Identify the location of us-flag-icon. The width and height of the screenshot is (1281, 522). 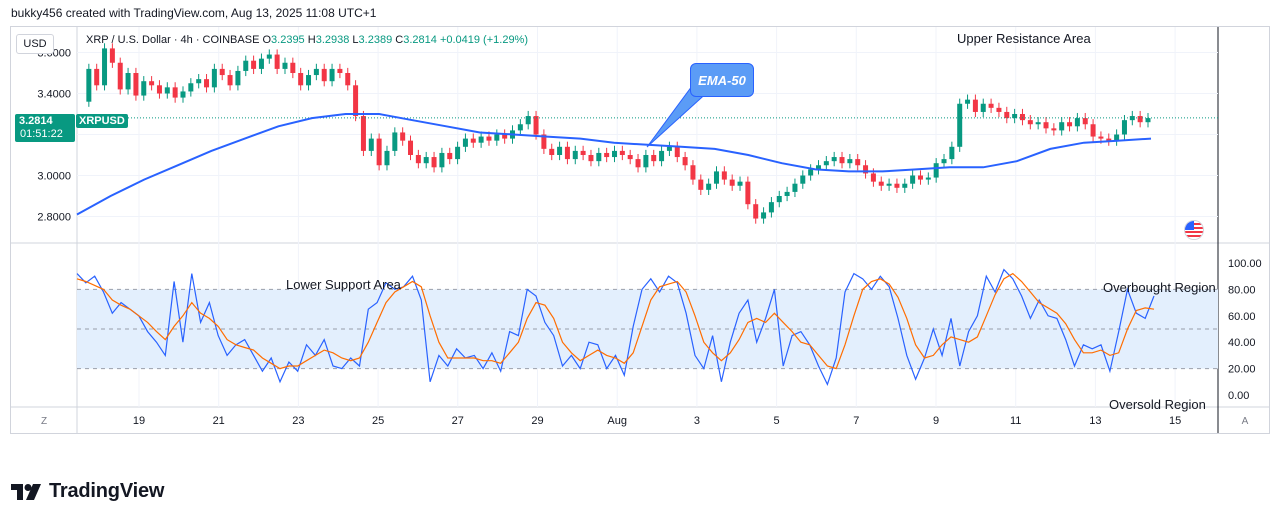
(1194, 230).